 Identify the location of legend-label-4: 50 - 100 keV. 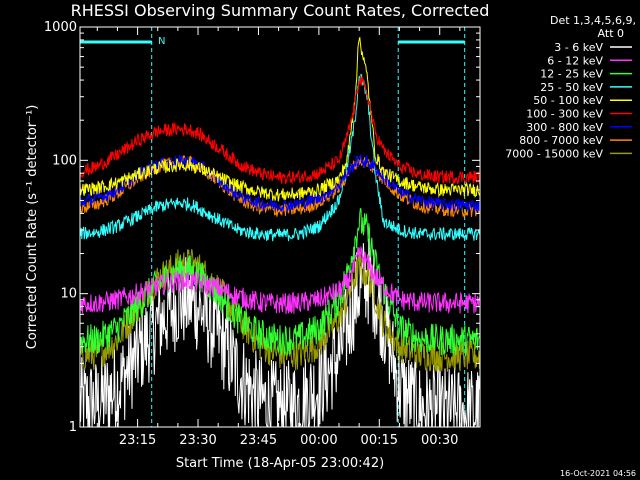
(568, 100).